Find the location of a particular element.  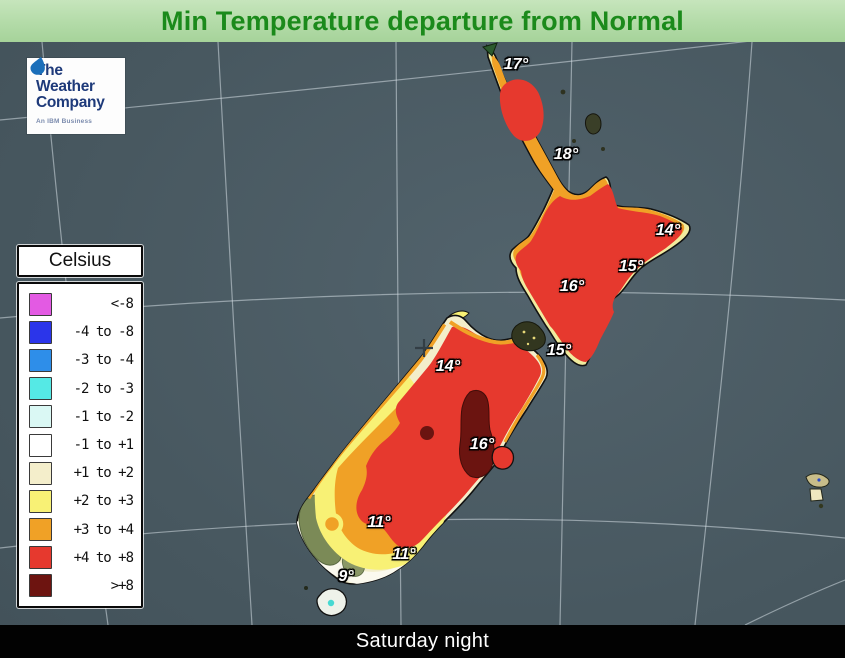

logo-text-company: Company is located at coordinates (70, 102).